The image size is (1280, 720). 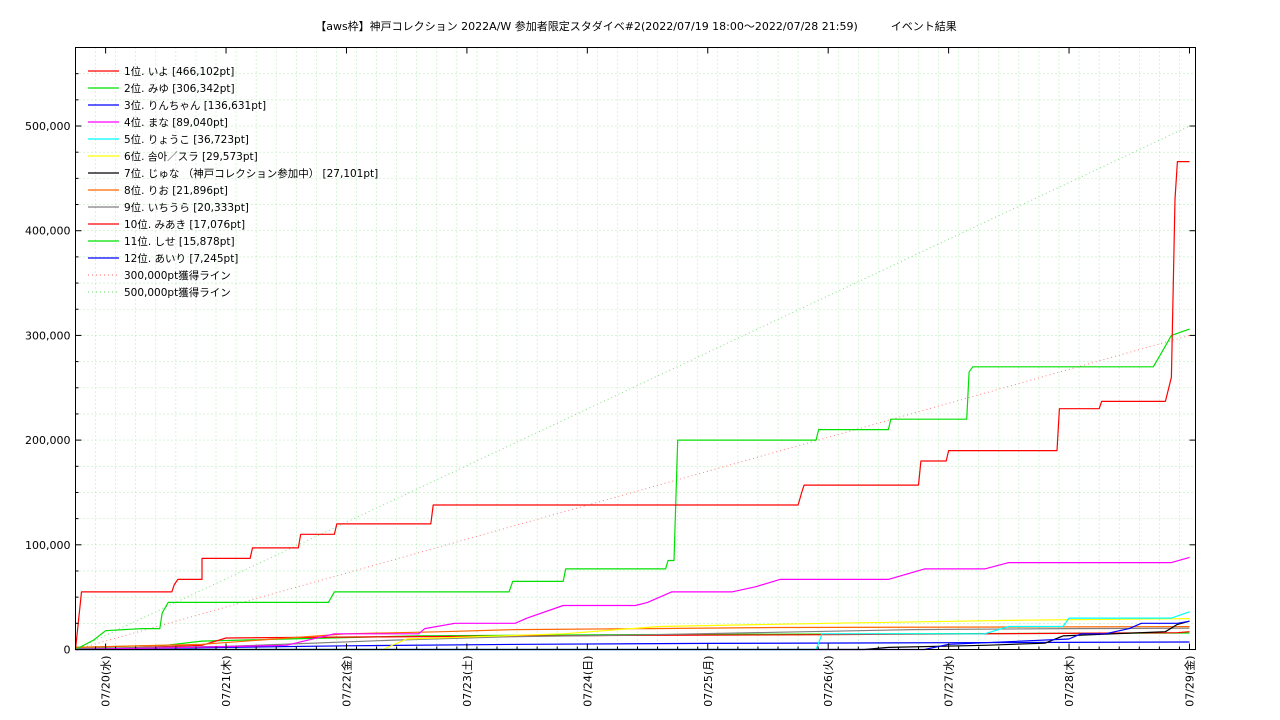 What do you see at coordinates (186, 207) in the screenshot?
I see `legend-label: 9位. いちうら [20,333pt]` at bounding box center [186, 207].